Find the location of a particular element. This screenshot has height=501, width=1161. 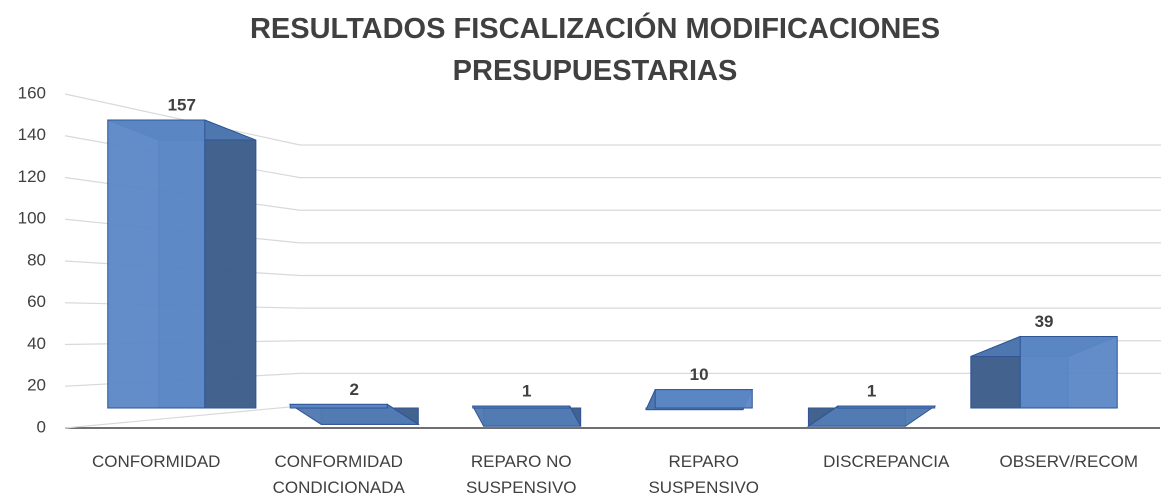

floor-edge is located at coordinates (182, 417).